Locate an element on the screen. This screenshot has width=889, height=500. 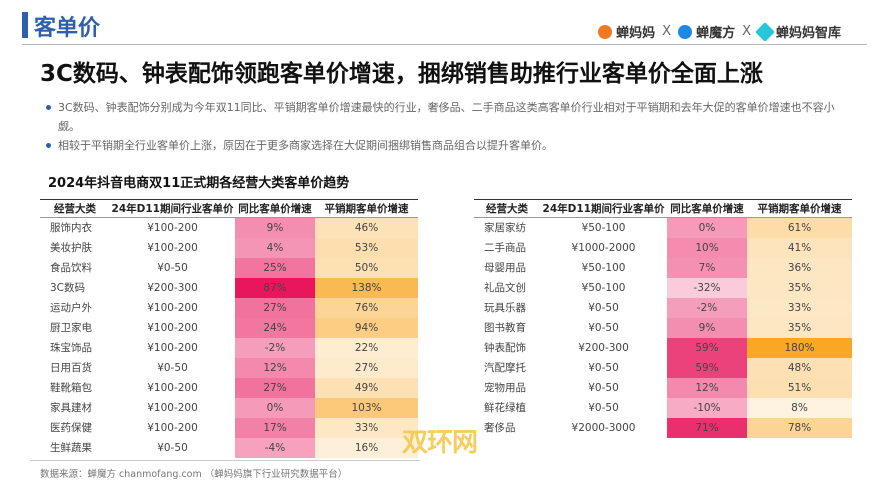
yoy-growth-cell: 24% is located at coordinates (275, 327).